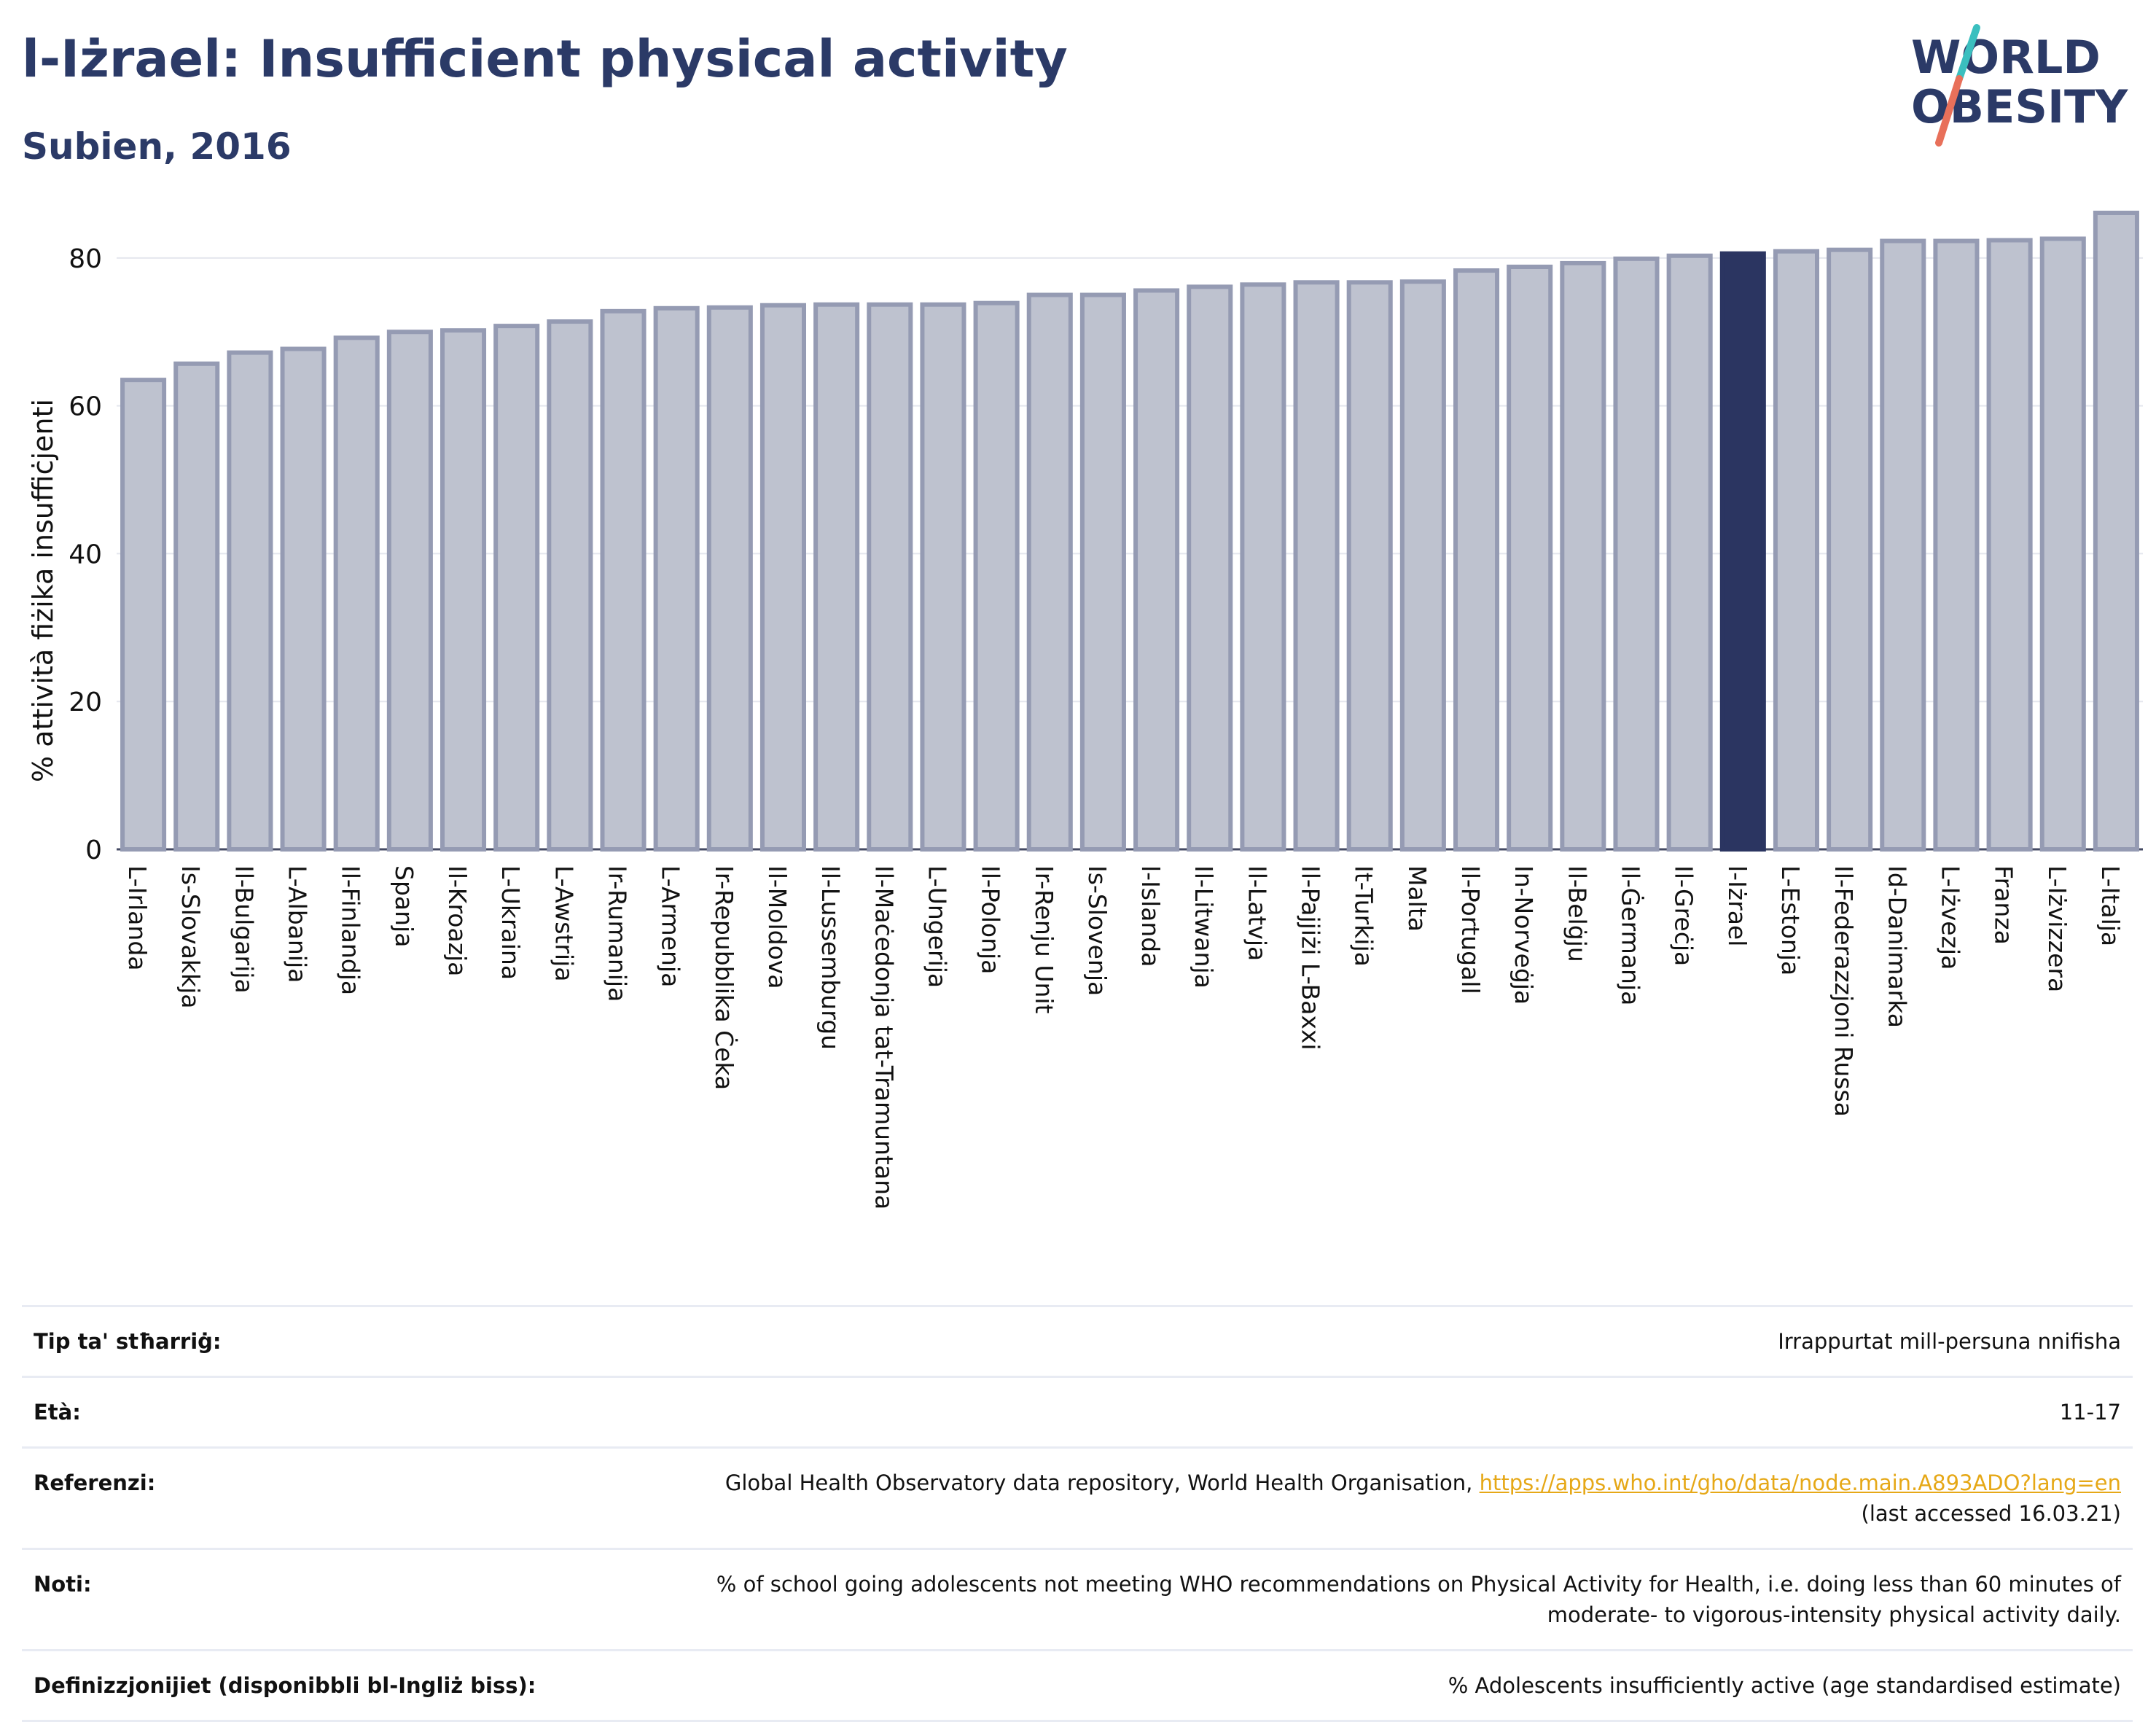 This screenshot has width=2156, height=1722. Describe the element at coordinates (2006, 57) in the screenshot. I see `logo-line1: WORLD` at that location.